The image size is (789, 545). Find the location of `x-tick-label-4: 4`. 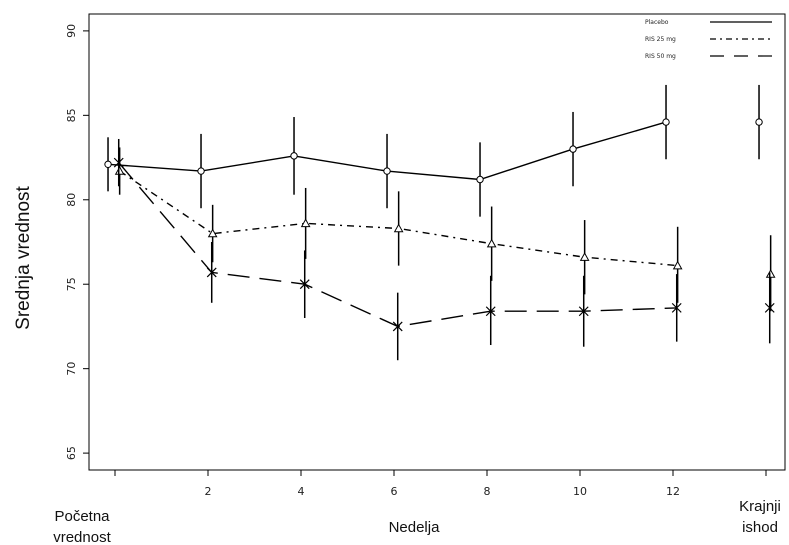

x-tick-label-4: 4 is located at coordinates (301, 491).